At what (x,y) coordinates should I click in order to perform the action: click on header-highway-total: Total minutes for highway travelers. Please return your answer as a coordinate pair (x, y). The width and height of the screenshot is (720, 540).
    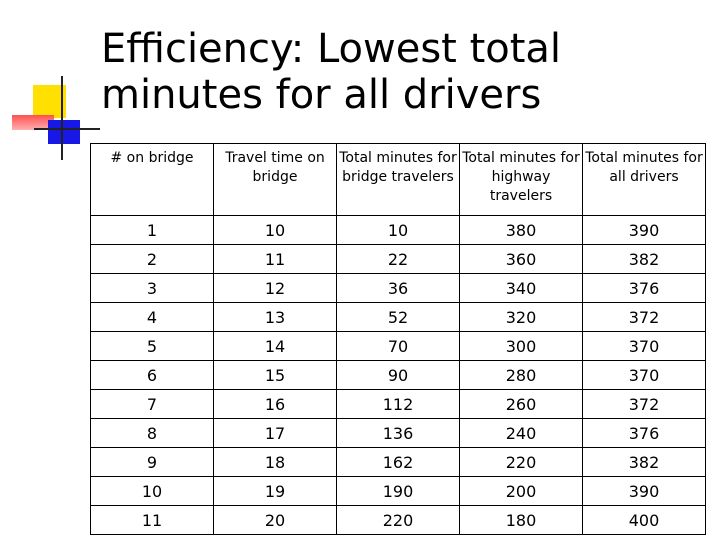
    Looking at the image, I should click on (521, 179).